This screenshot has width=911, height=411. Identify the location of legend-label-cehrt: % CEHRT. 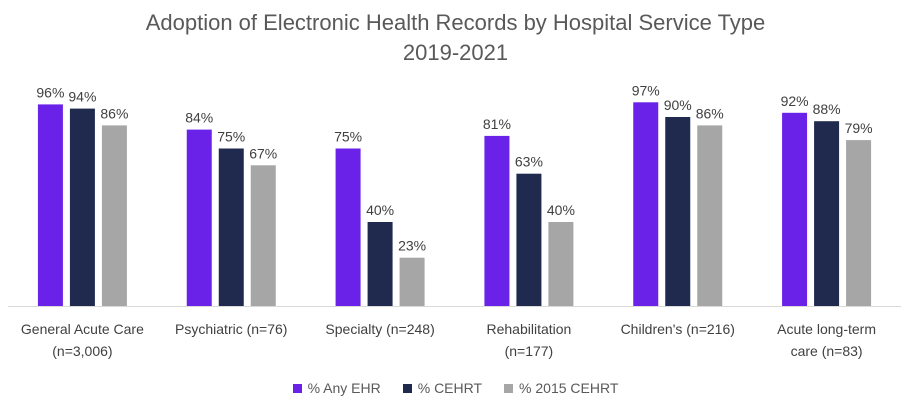
(450, 388).